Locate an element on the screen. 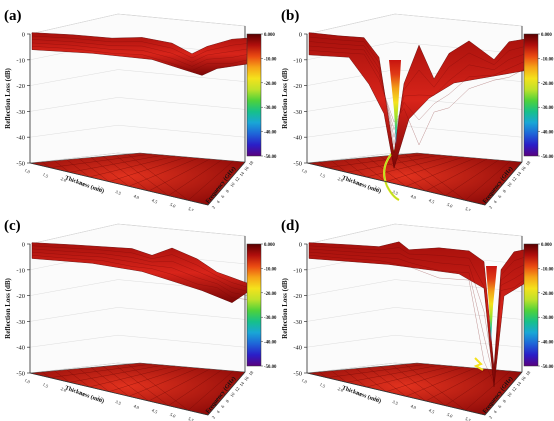 Image resolution: width=554 pixels, height=421 pixels. frequency-tick-label: 18 is located at coordinates (528, 372).